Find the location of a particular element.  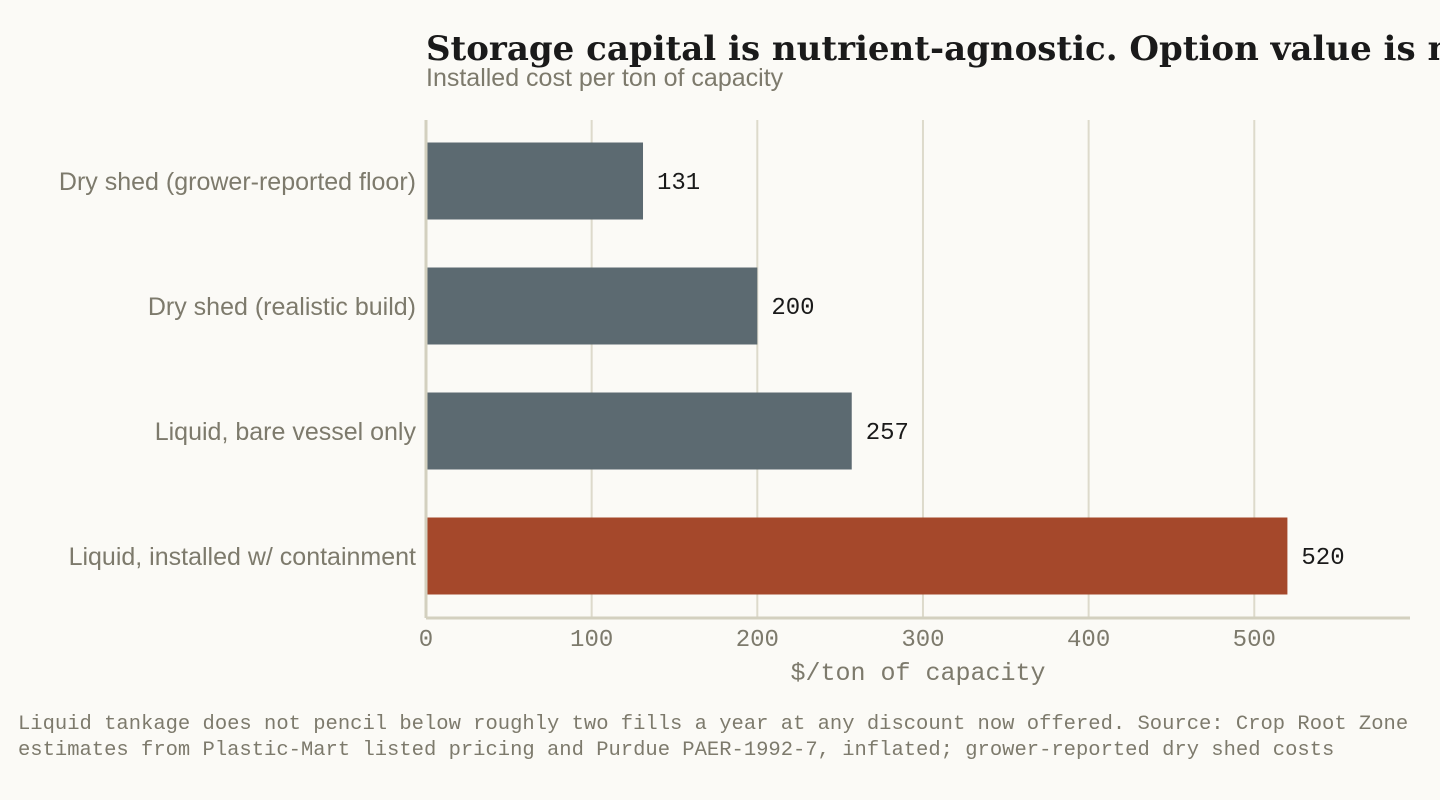

bar-value-label: 131 is located at coordinates (678, 183).